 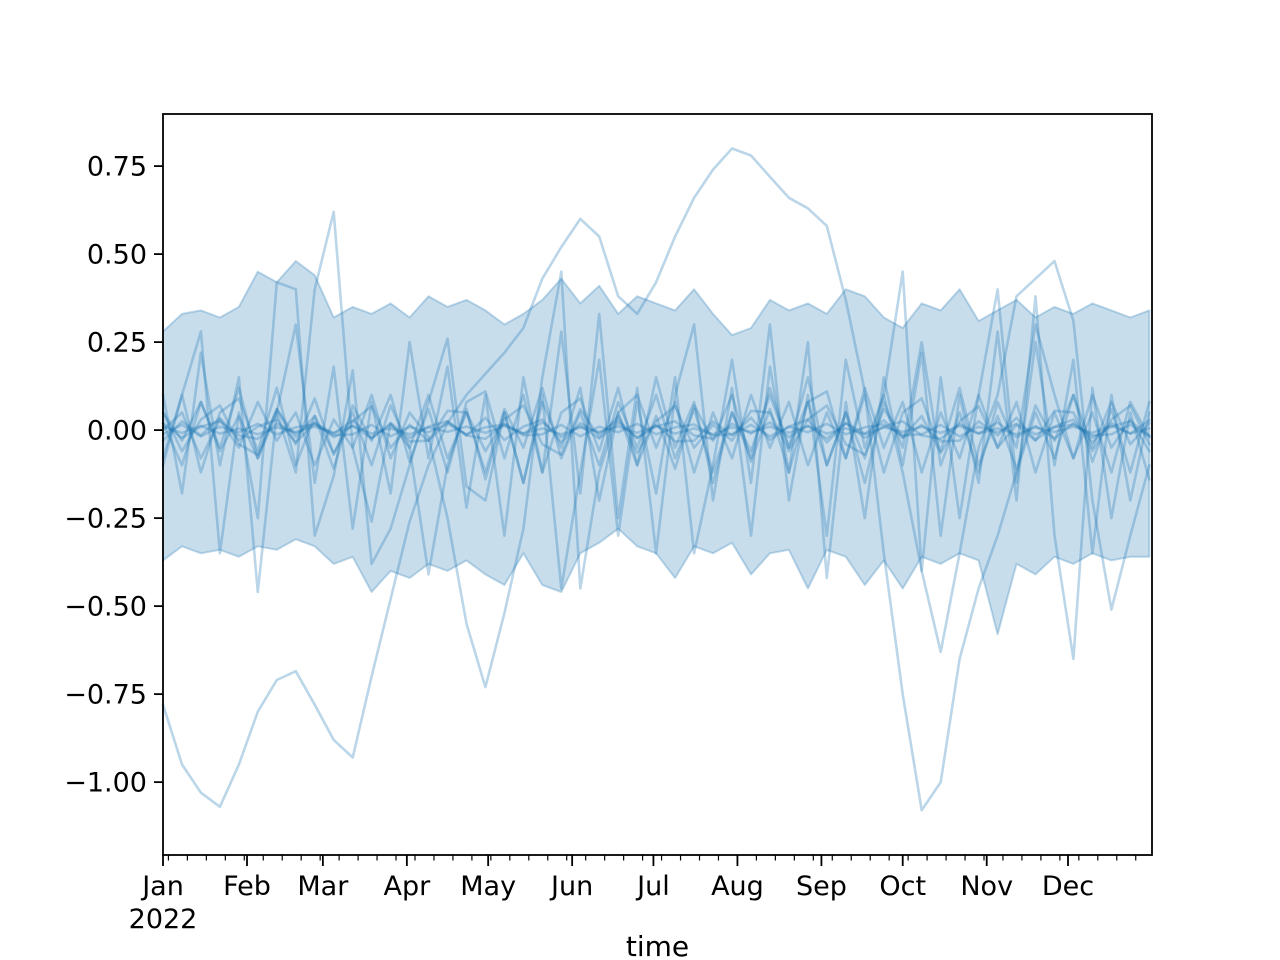 I want to click on y-tick-label: 0.75, so click(x=117, y=167).